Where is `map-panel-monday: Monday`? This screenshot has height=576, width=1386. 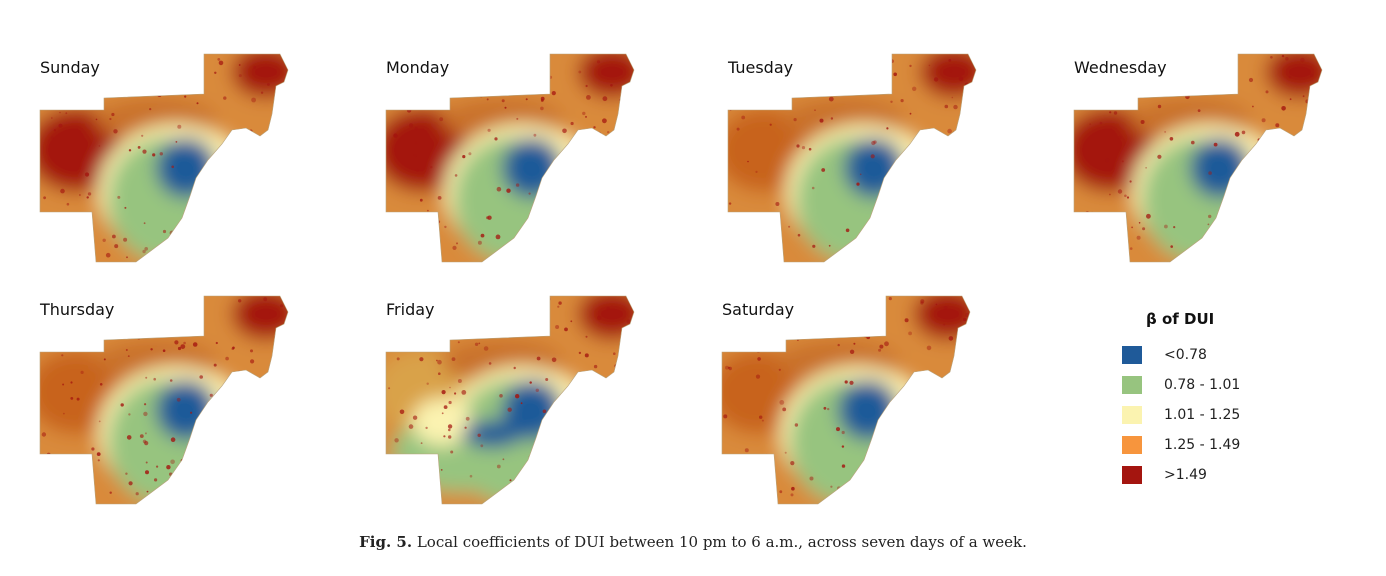
map-panel-monday: Monday is located at coordinates (532, 170).